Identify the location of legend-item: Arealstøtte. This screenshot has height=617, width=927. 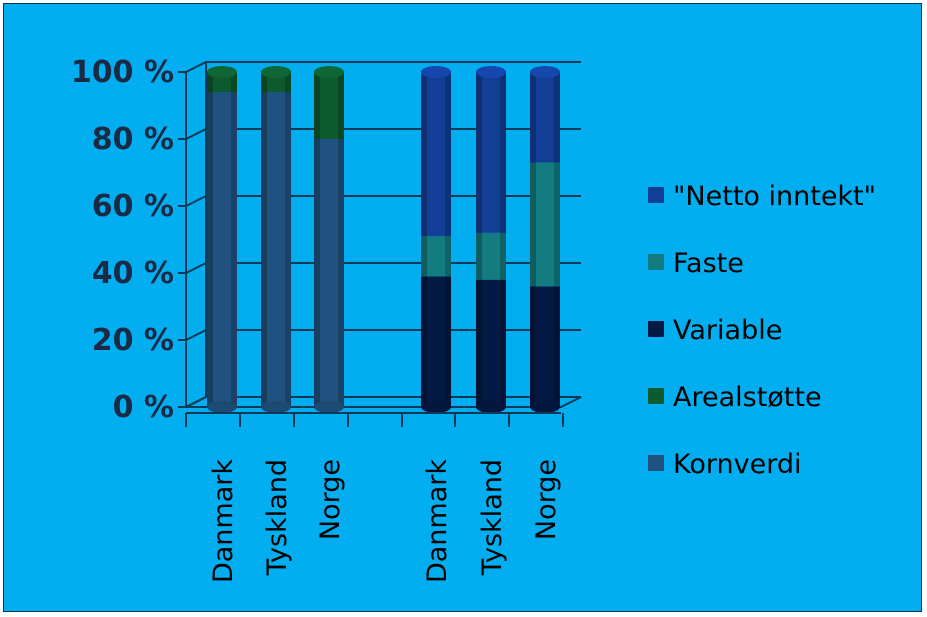
(735, 397).